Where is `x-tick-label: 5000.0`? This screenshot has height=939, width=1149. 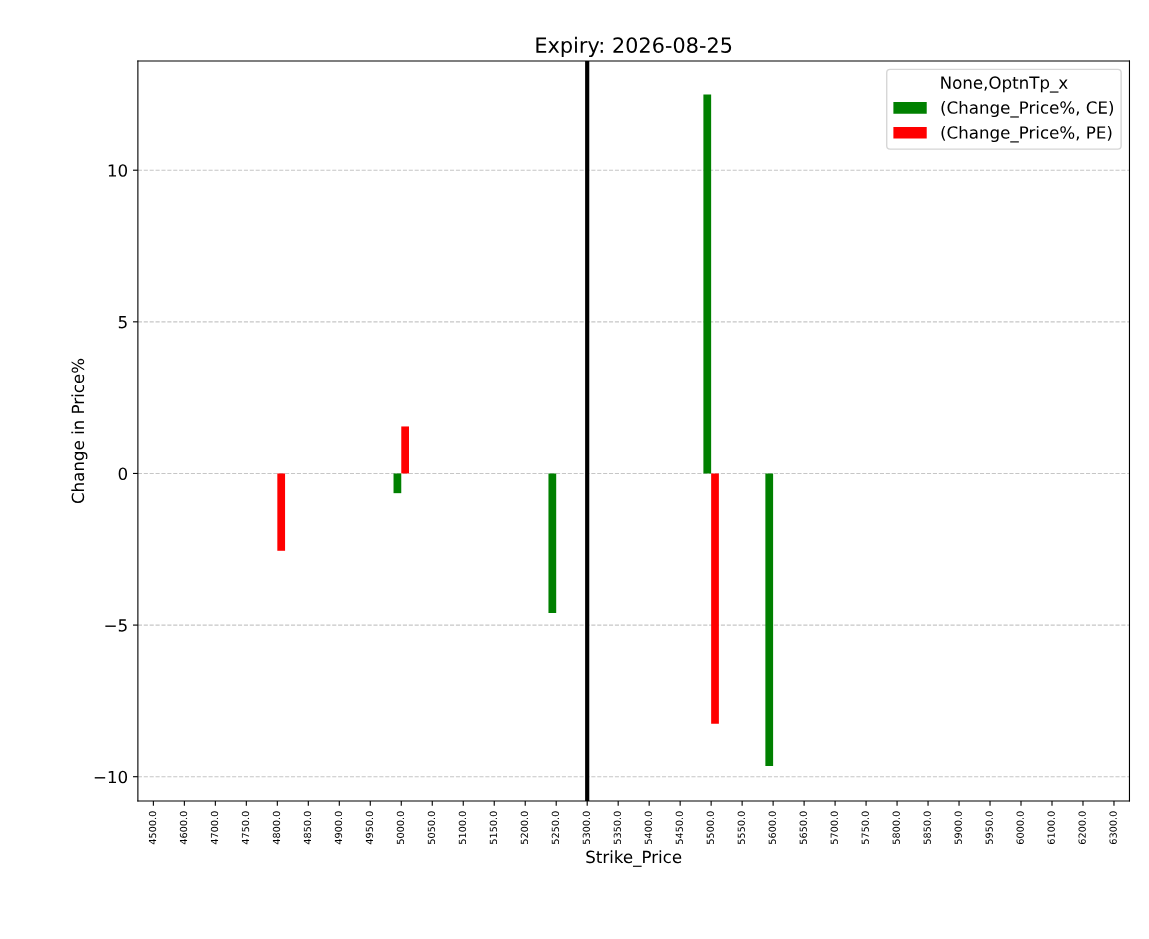 x-tick-label: 5000.0 is located at coordinates (400, 827).